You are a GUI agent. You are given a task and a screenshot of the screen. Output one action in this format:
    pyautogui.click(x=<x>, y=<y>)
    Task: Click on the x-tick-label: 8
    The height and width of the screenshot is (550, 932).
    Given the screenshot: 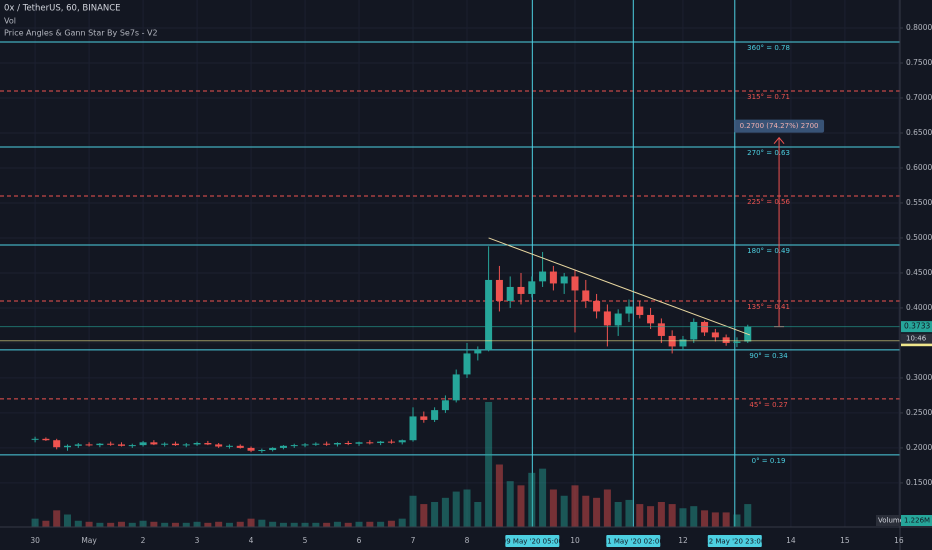 What is the action you would take?
    pyautogui.click(x=467, y=540)
    